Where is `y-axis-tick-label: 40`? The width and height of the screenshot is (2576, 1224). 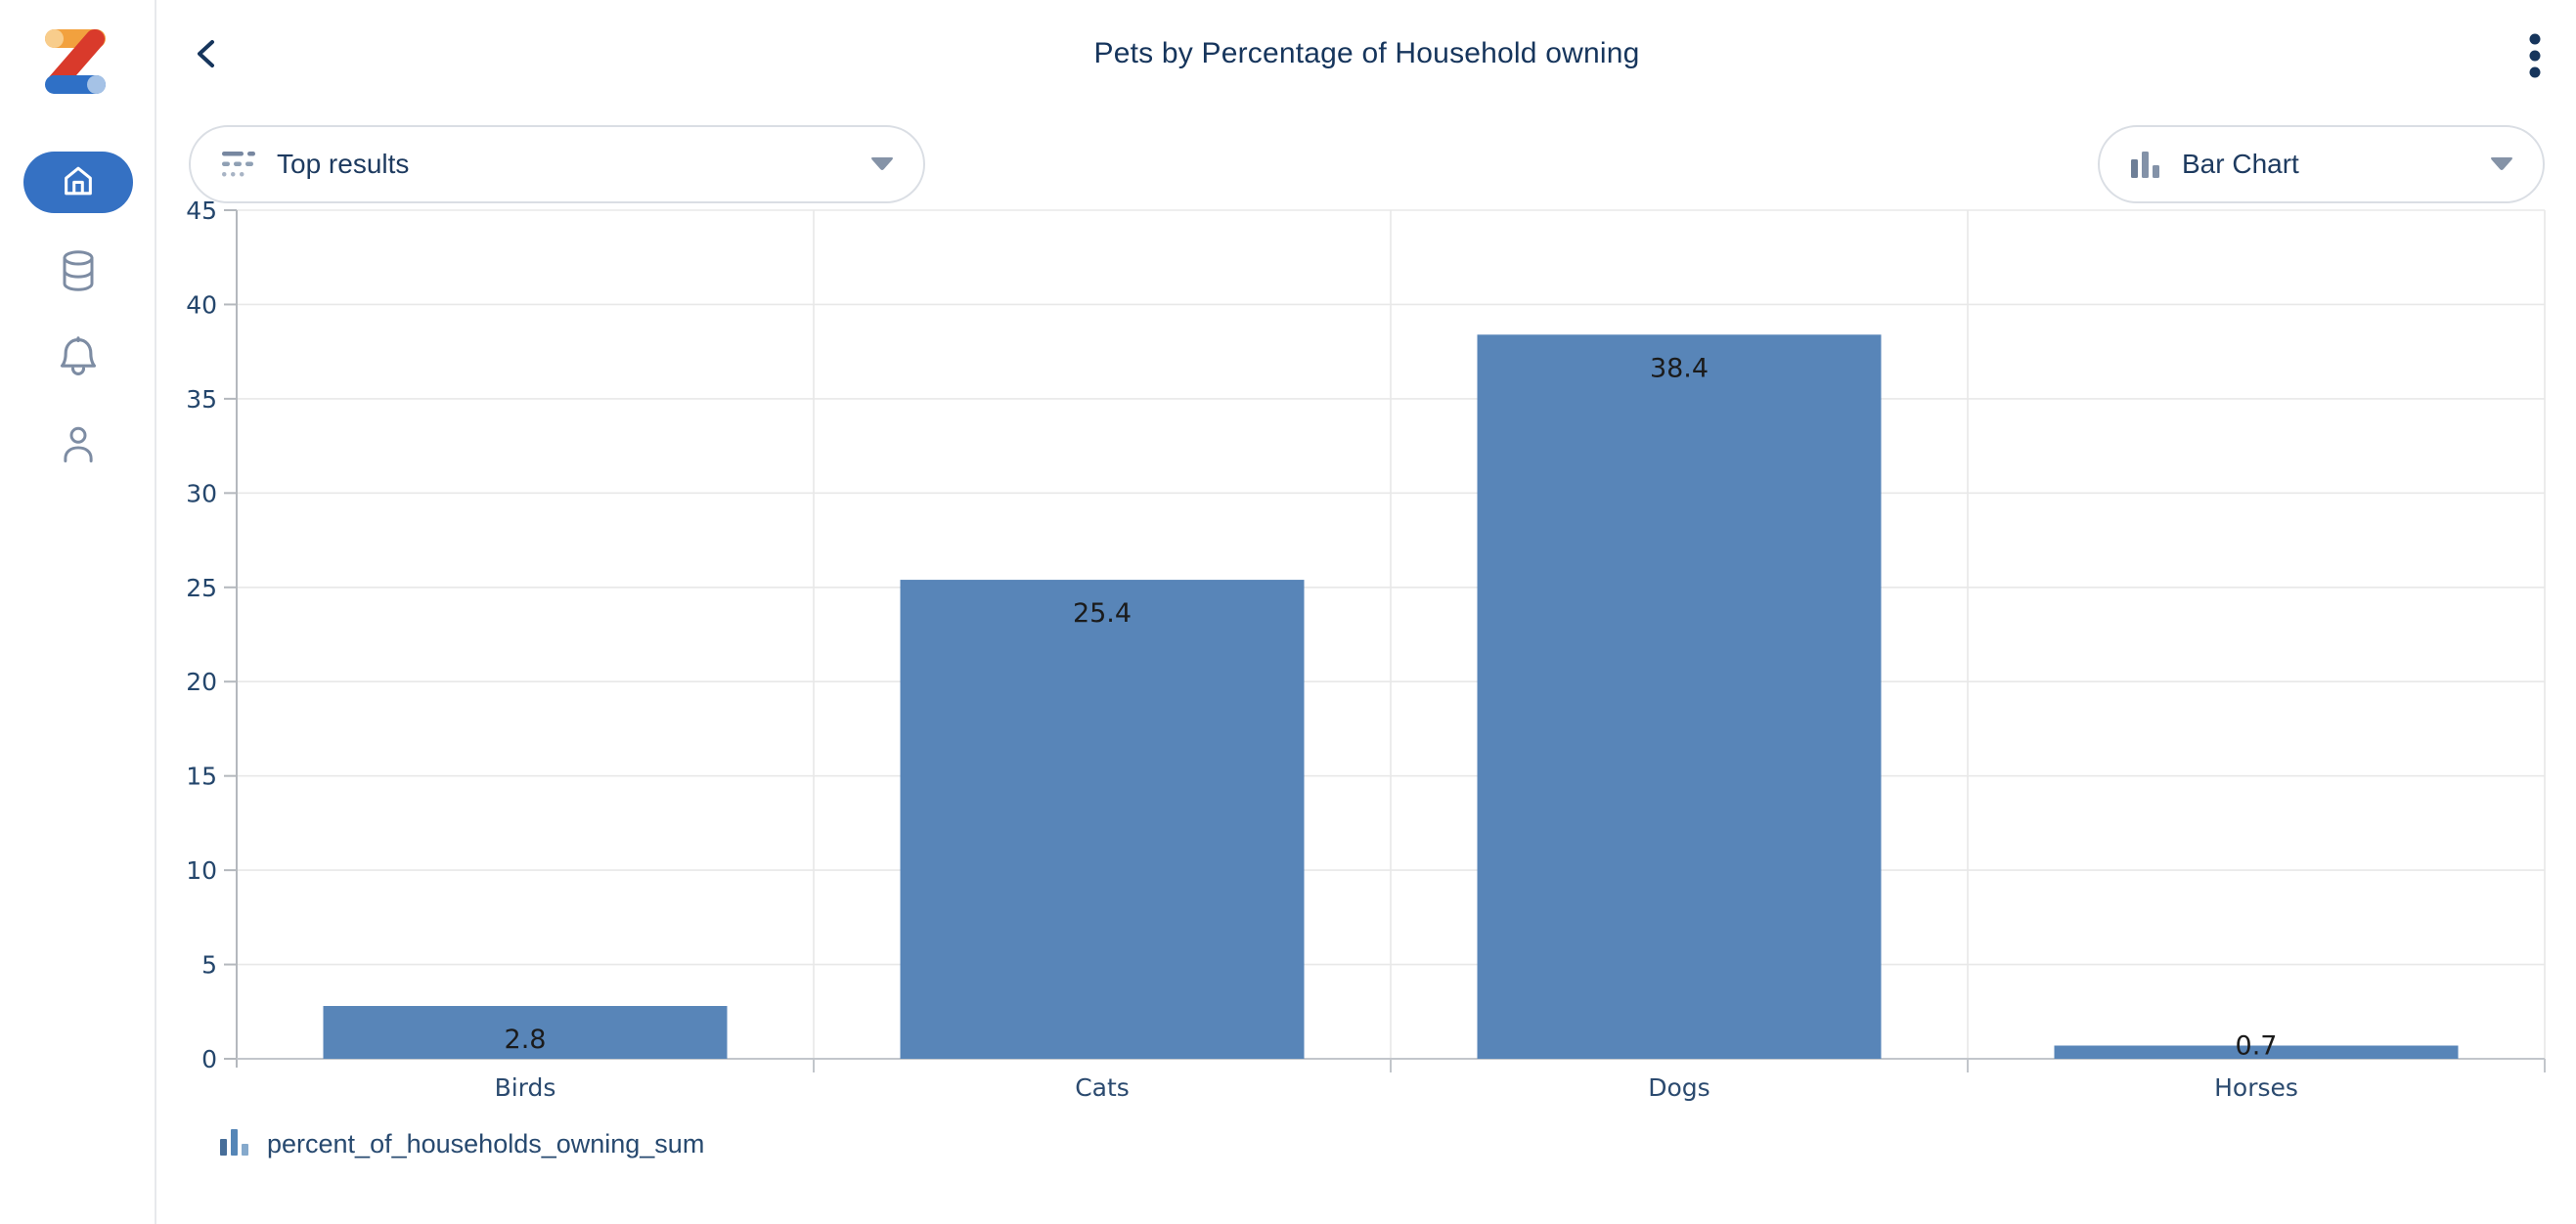
y-axis-tick-label: 40 is located at coordinates (202, 304).